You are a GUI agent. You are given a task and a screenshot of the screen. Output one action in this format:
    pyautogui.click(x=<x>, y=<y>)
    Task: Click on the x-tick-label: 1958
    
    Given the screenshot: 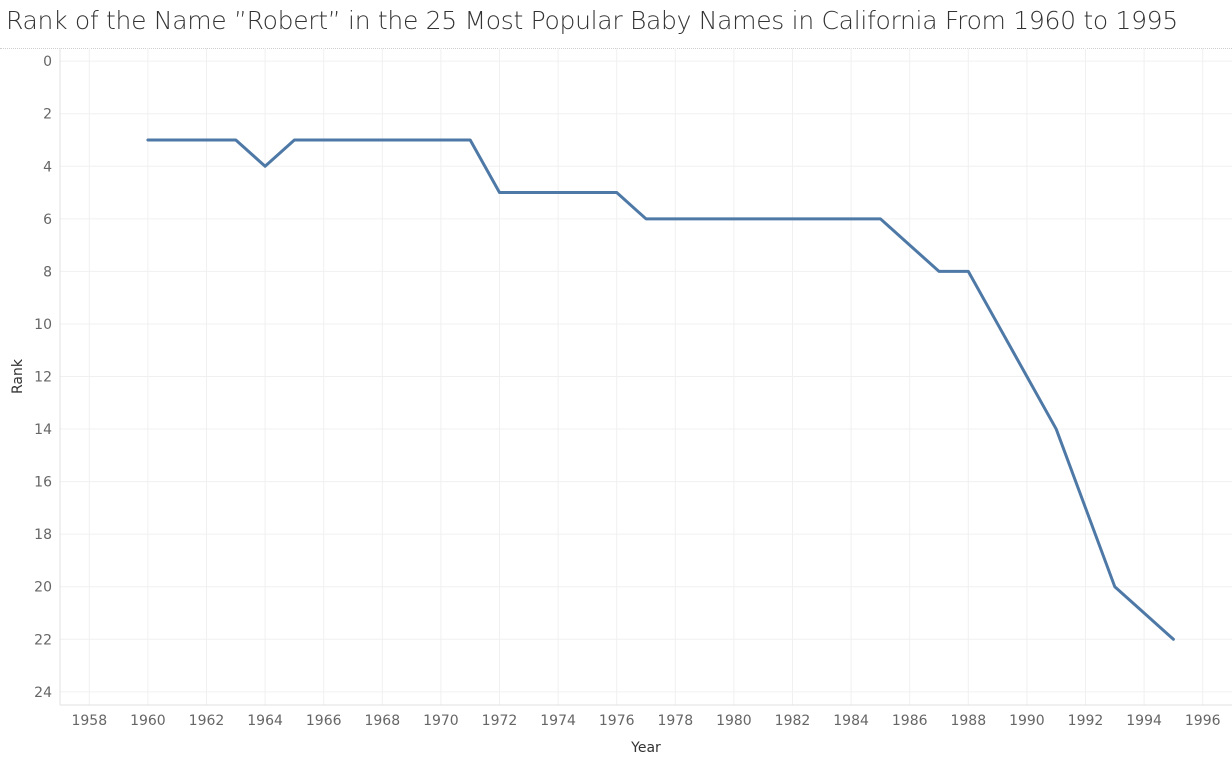 What is the action you would take?
    pyautogui.click(x=89, y=721)
    